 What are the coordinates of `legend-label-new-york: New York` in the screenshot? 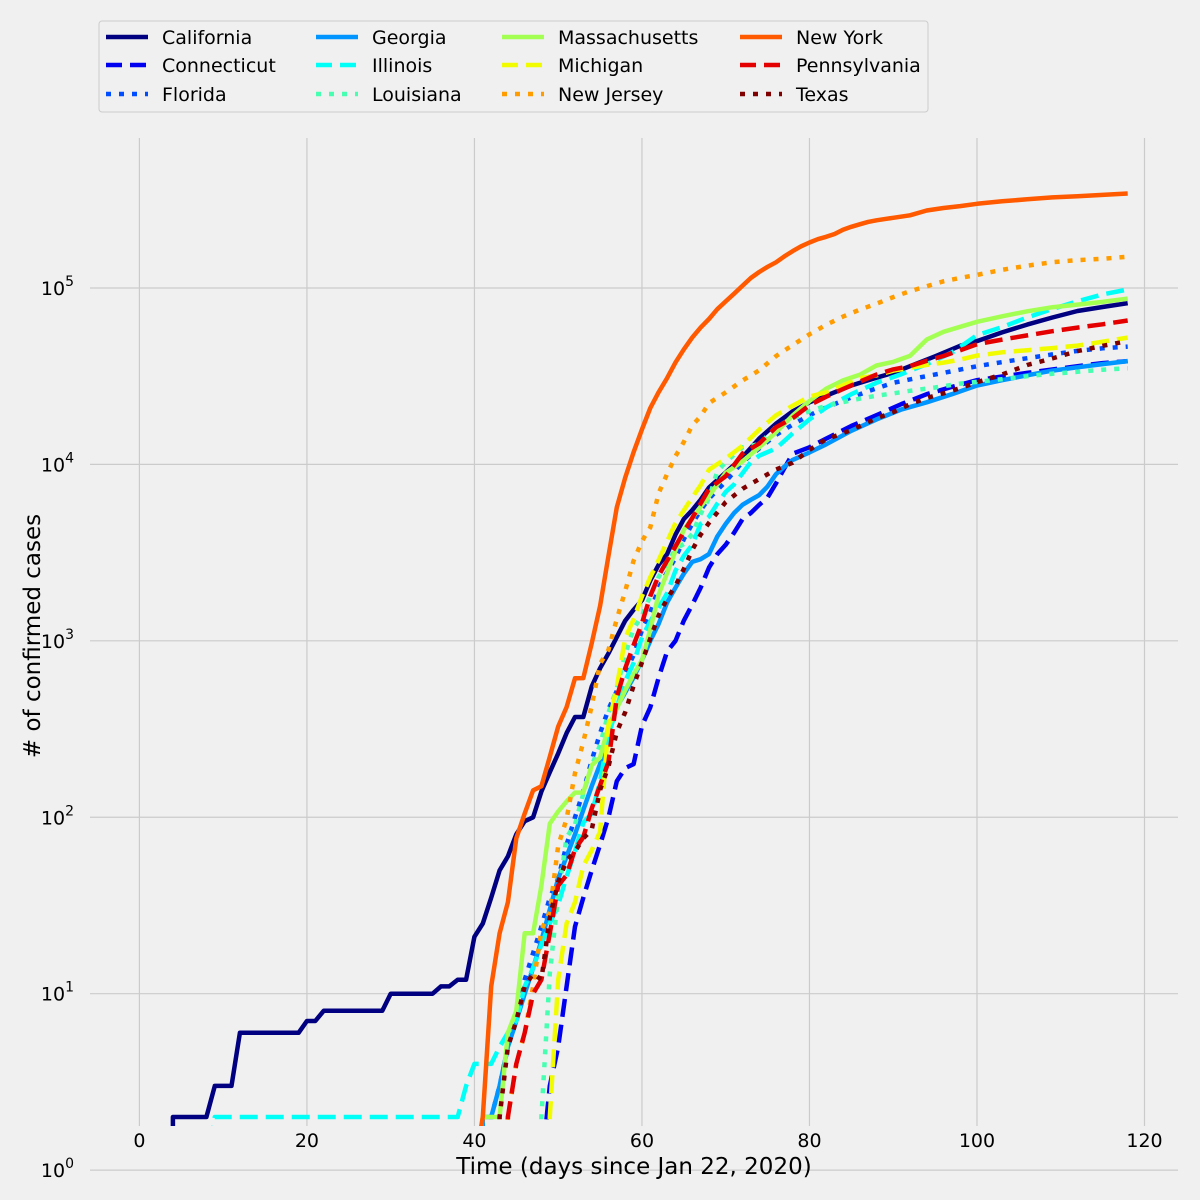 It's located at (839, 38).